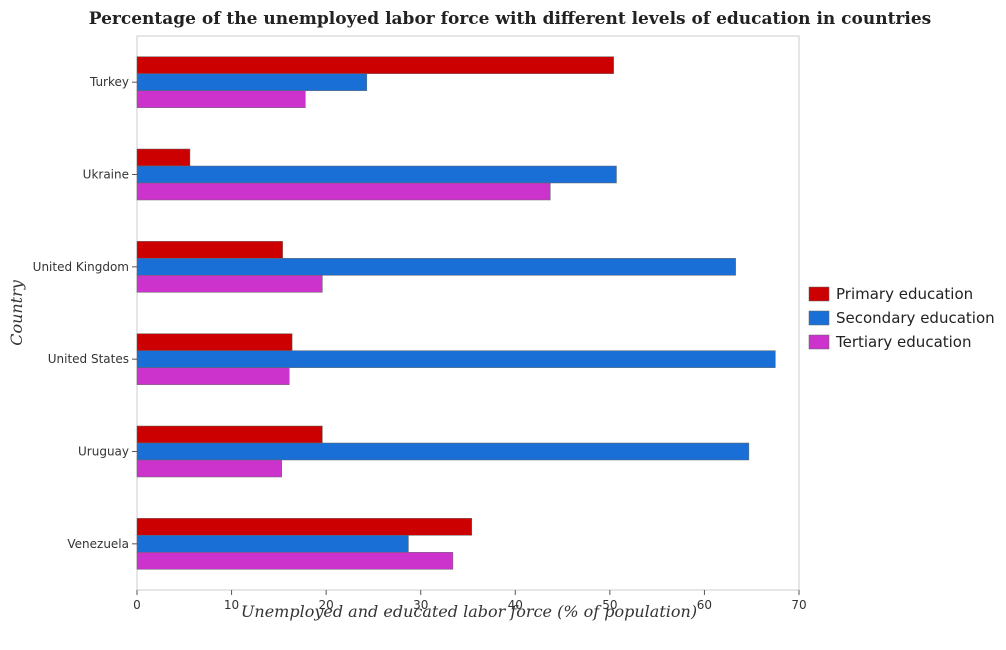 This screenshot has height=650, width=1006. Describe the element at coordinates (326, 605) in the screenshot. I see `x-tick-label: 20` at that location.